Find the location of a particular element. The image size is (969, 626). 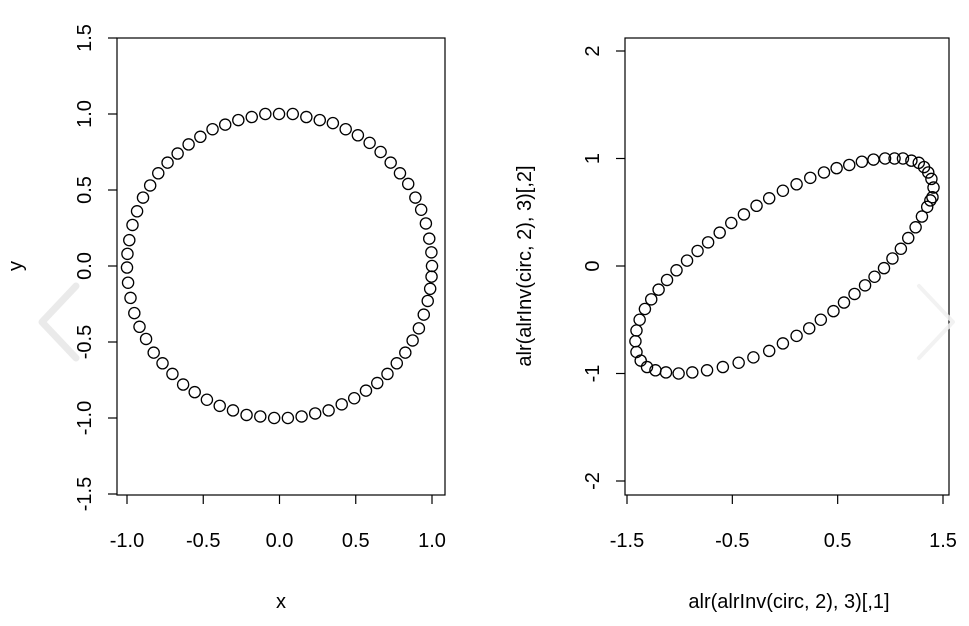

y-tick-label: -2 is located at coordinates (593, 481).